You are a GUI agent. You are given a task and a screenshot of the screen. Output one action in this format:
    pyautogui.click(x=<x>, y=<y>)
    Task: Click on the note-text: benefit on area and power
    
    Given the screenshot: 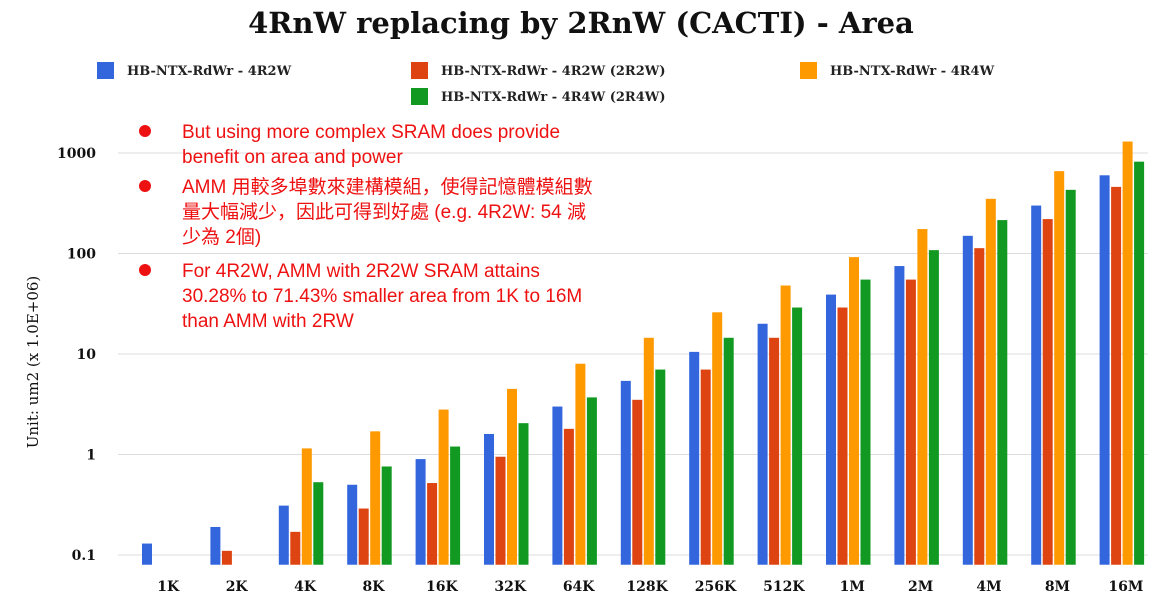 What is the action you would take?
    pyautogui.click(x=292, y=157)
    